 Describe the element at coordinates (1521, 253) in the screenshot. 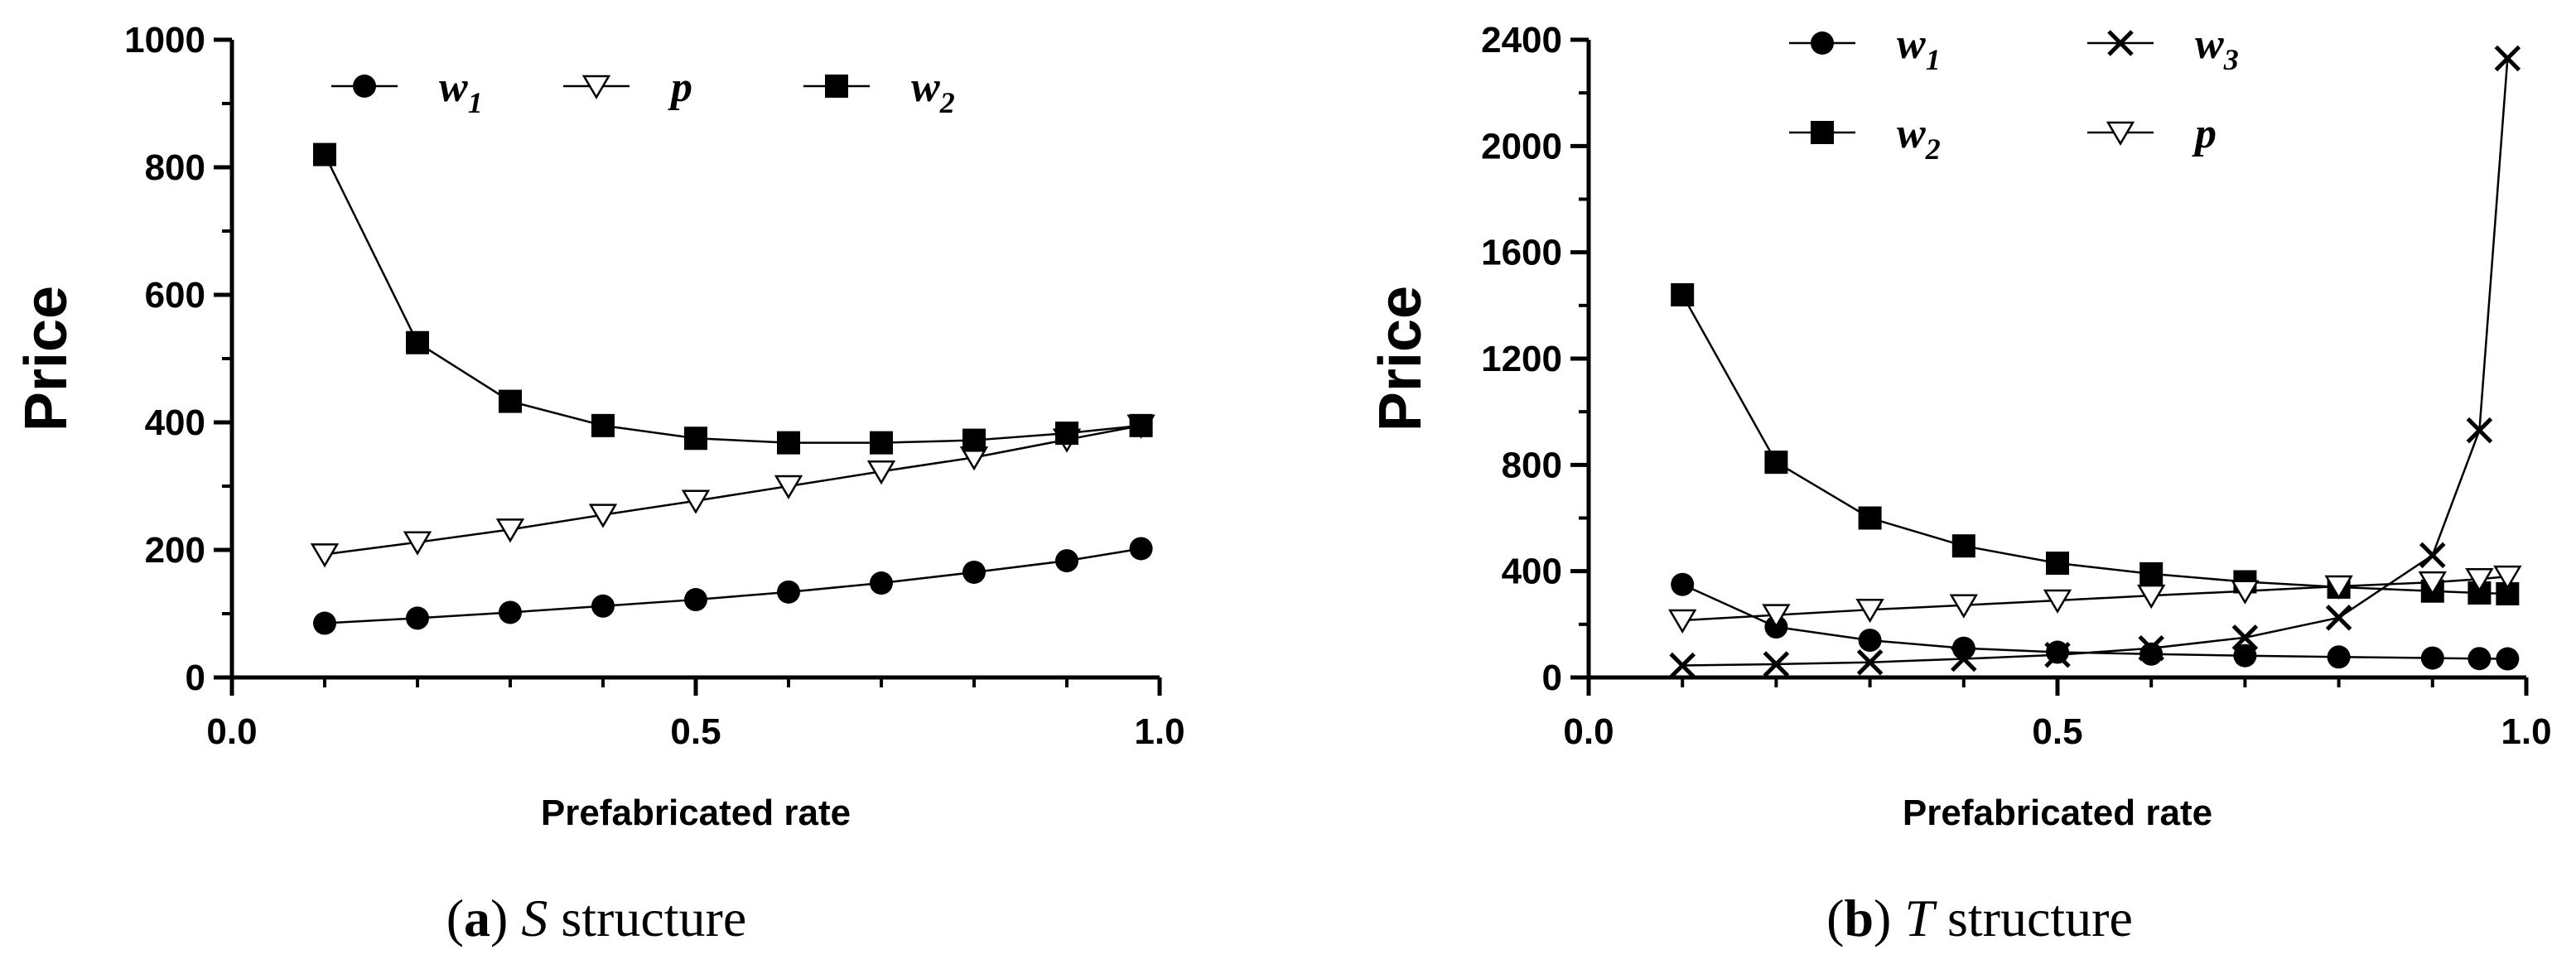

I see `y-tick-label: 1600` at that location.